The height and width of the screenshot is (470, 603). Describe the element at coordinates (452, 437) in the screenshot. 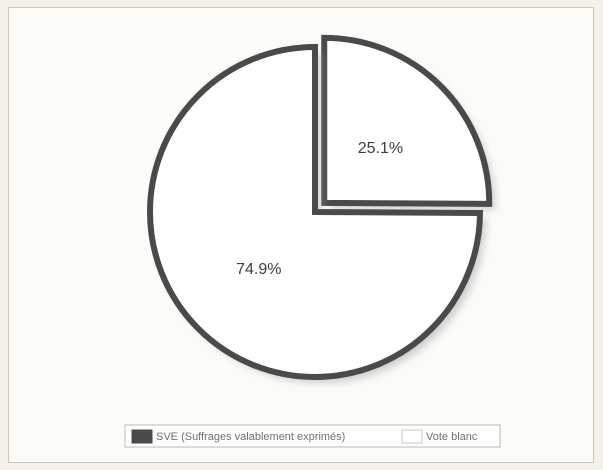

I see `legend-label-vote-blanc: Vote blanc` at that location.